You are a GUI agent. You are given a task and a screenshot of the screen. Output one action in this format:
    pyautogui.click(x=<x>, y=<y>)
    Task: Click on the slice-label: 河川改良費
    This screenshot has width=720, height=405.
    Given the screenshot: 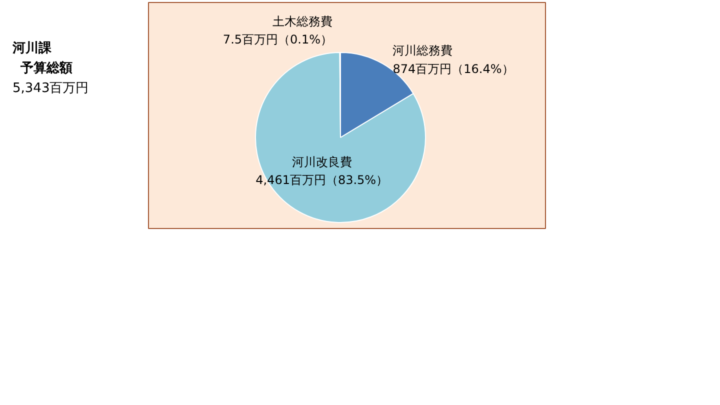 What is the action you would take?
    pyautogui.click(x=322, y=161)
    